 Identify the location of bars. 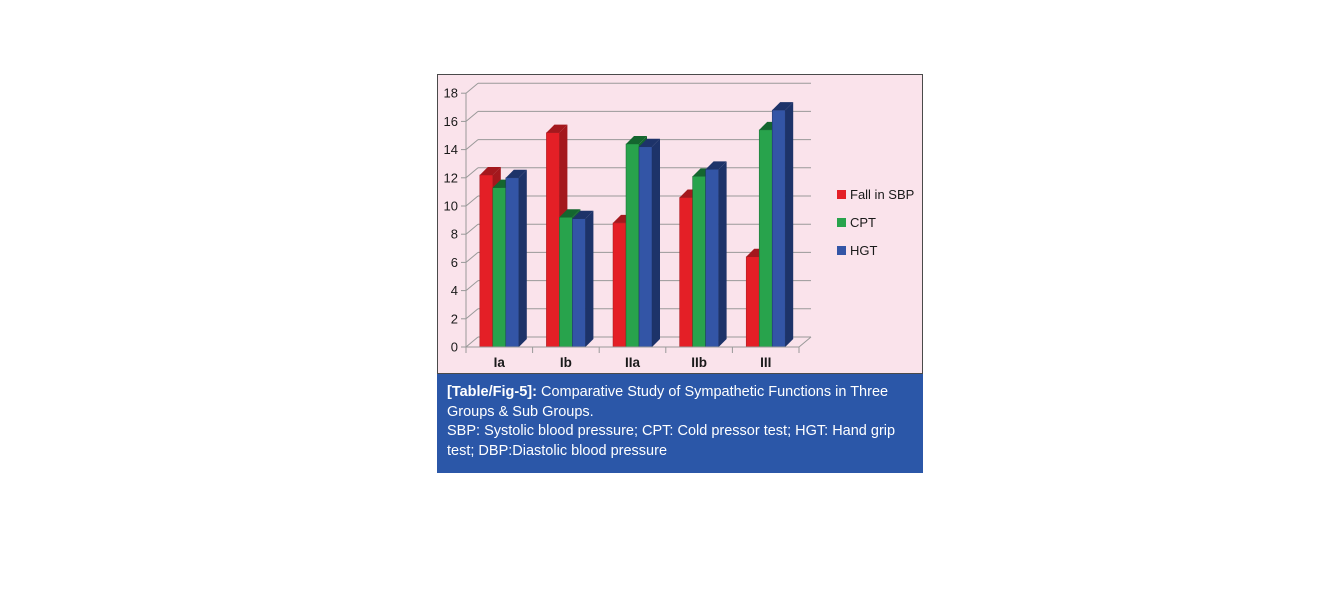
(636, 225).